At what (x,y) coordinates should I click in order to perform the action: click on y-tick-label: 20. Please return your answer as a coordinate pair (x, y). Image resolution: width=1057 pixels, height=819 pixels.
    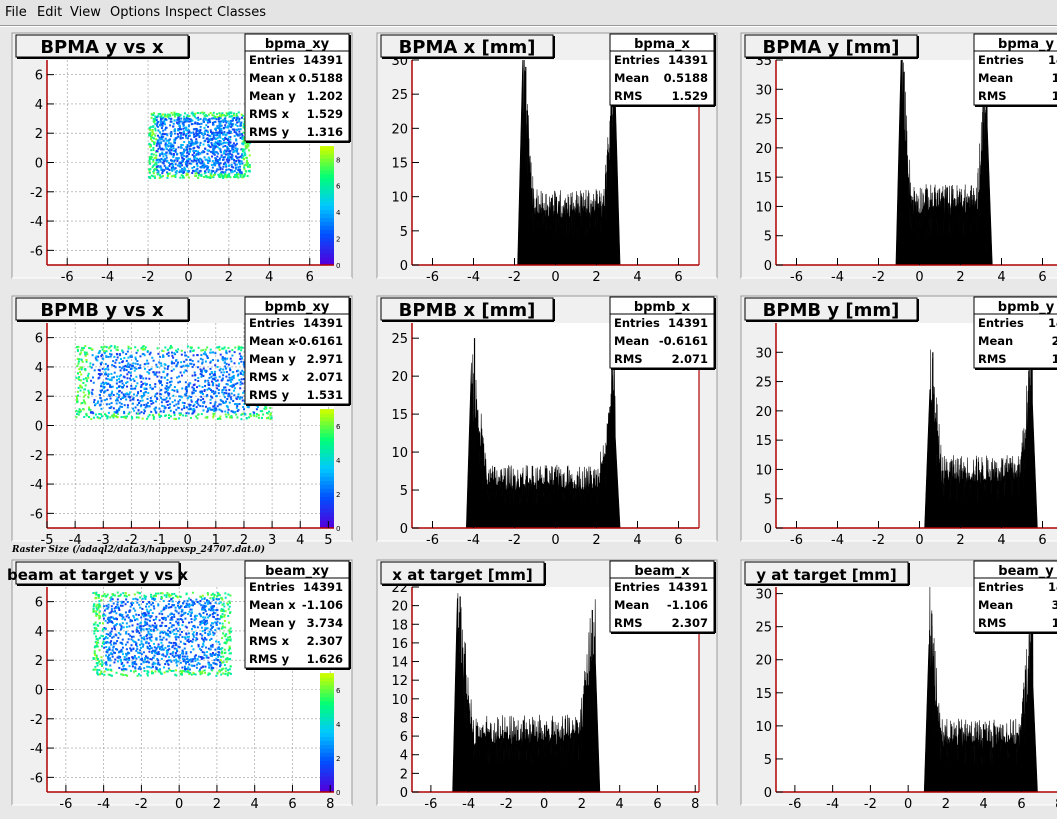
    Looking at the image, I should click on (763, 412).